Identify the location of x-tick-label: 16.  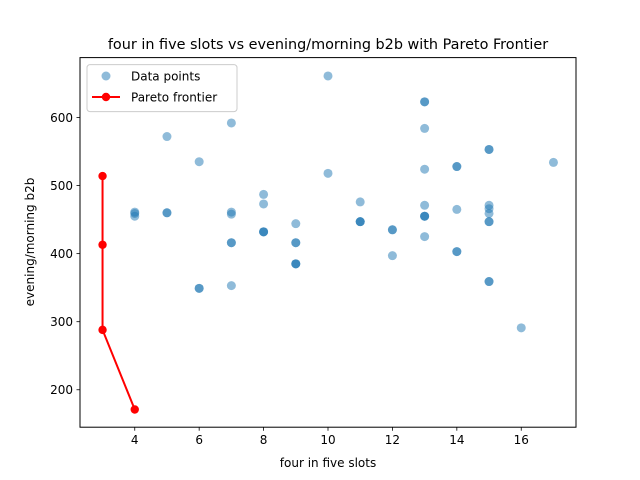
(521, 440).